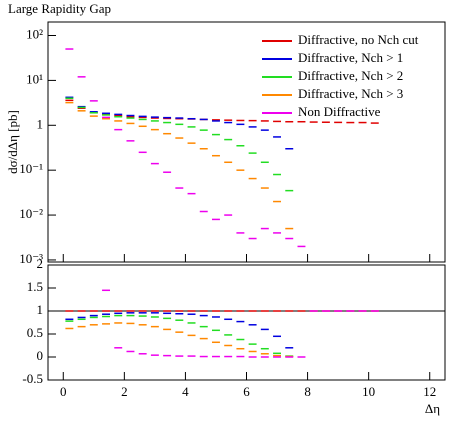 Image resolution: width=461 pixels, height=422 pixels. I want to click on legend-label: Diffractive, Nch > 3, so click(350, 93).